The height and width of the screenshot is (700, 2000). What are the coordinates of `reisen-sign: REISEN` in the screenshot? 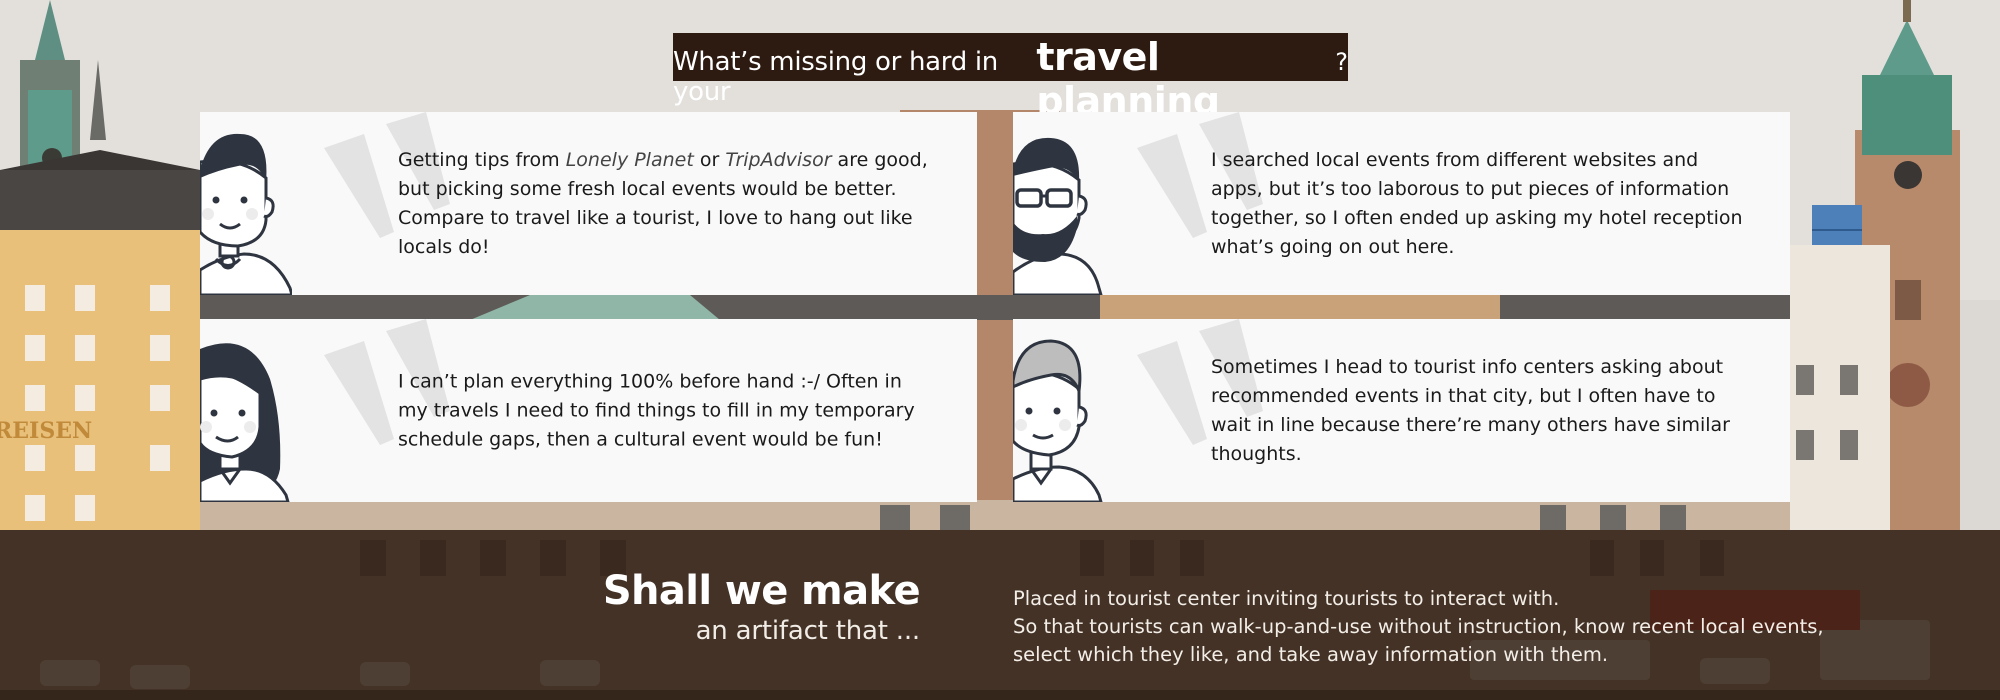 It's located at (46, 431).